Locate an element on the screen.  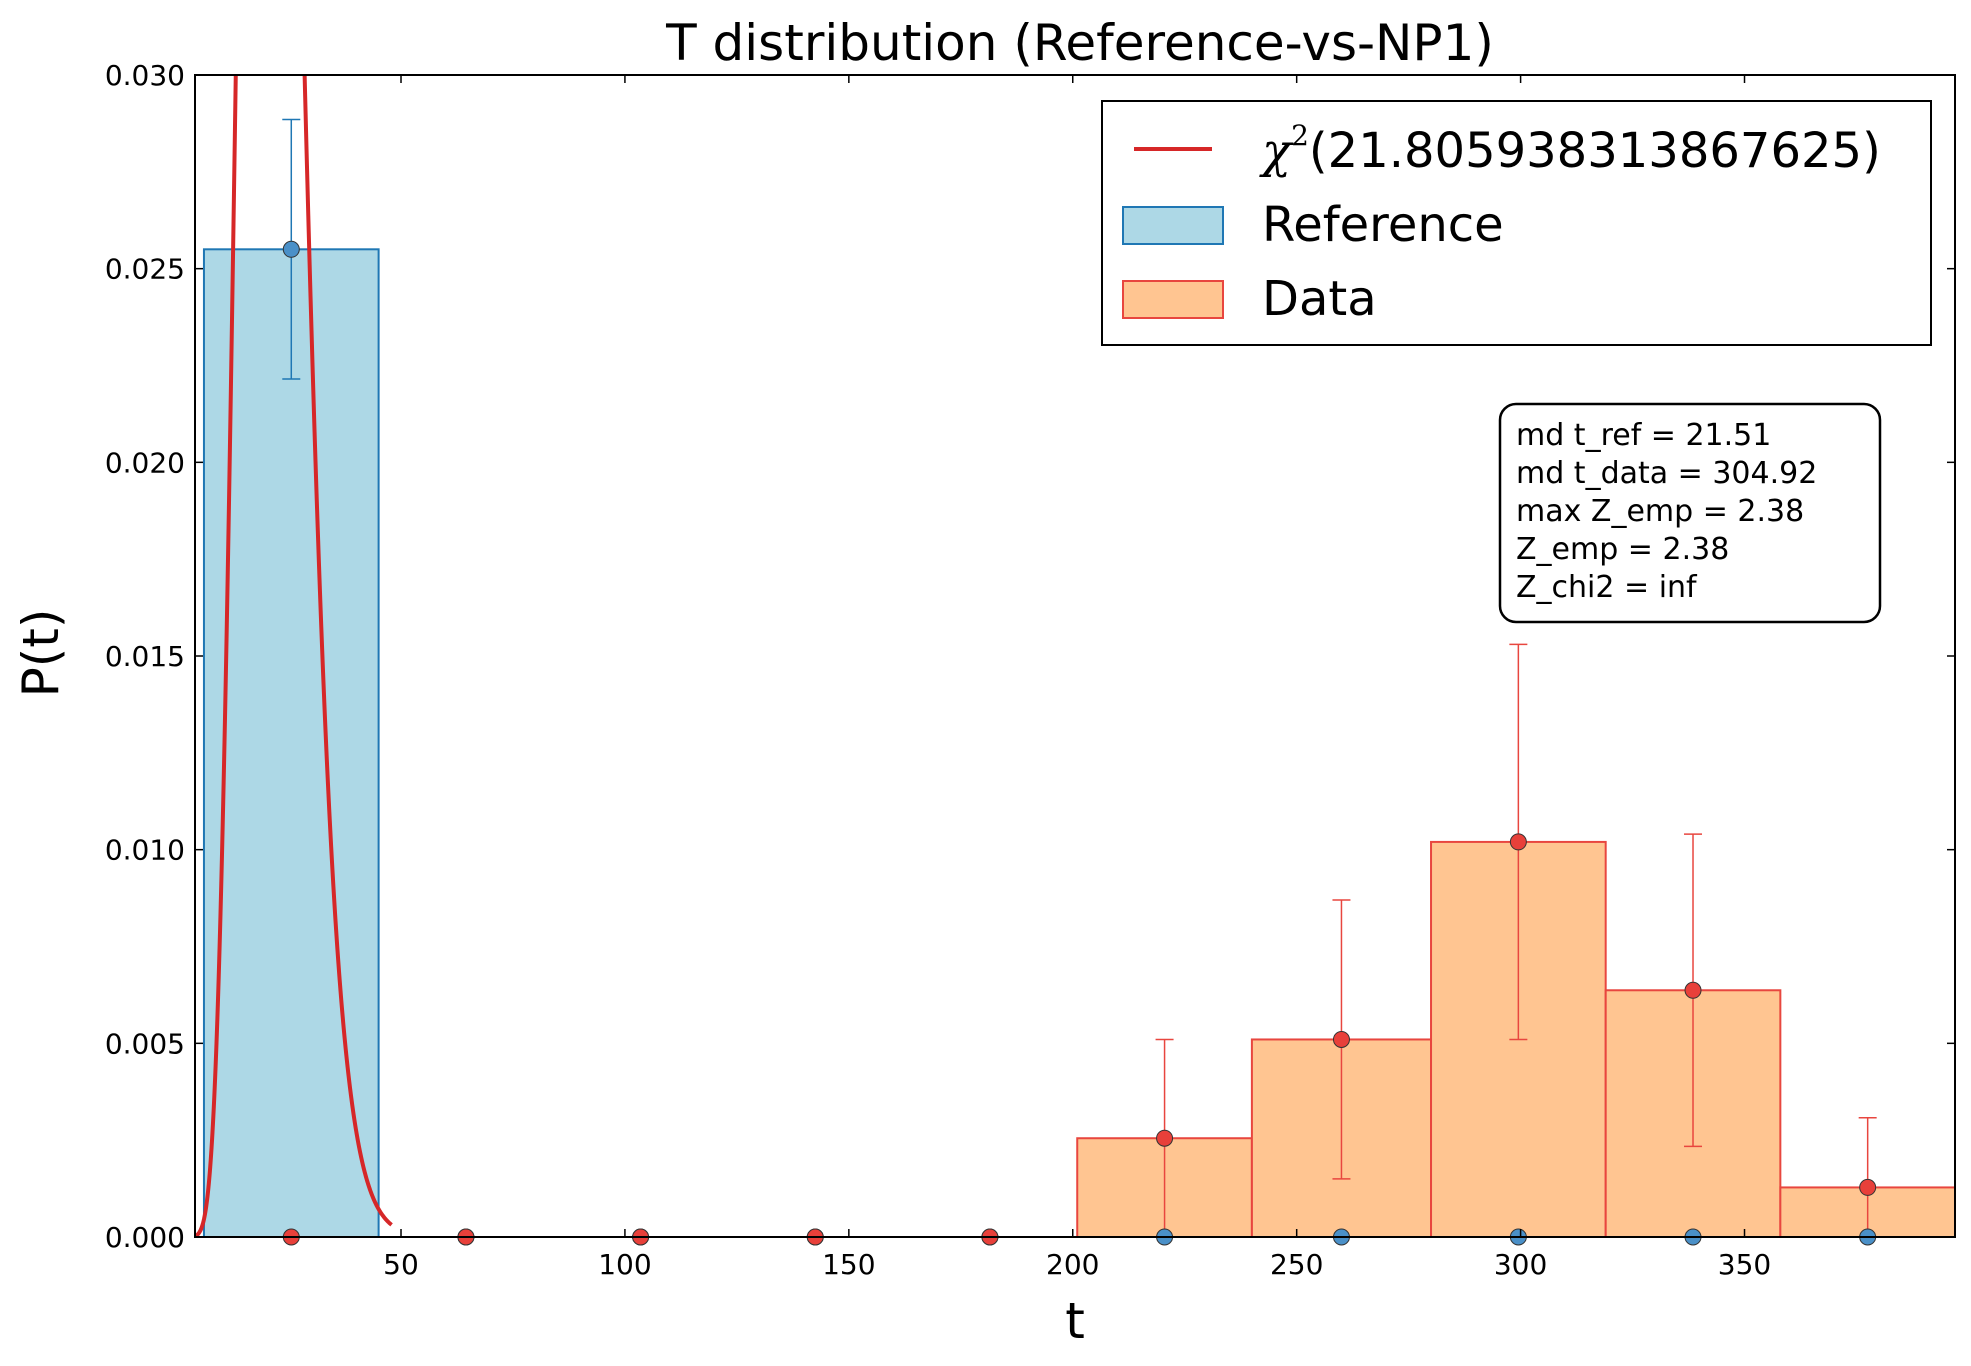
stats-box-frame is located at coordinates (1690, 513).